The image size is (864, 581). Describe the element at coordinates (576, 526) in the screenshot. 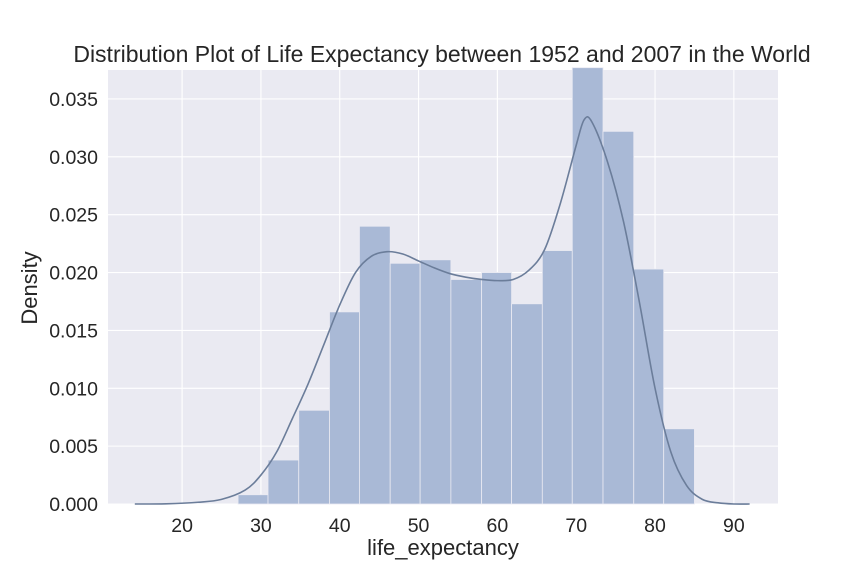

I see `x-tick-label: 70` at that location.